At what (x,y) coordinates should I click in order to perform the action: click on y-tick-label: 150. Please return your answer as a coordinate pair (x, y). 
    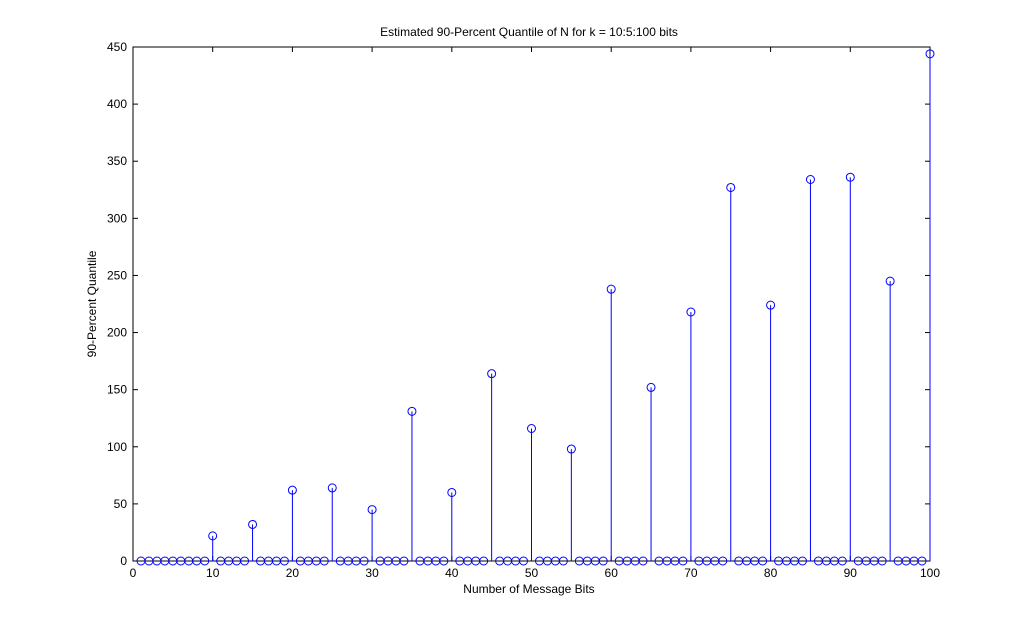
    Looking at the image, I should click on (117, 390).